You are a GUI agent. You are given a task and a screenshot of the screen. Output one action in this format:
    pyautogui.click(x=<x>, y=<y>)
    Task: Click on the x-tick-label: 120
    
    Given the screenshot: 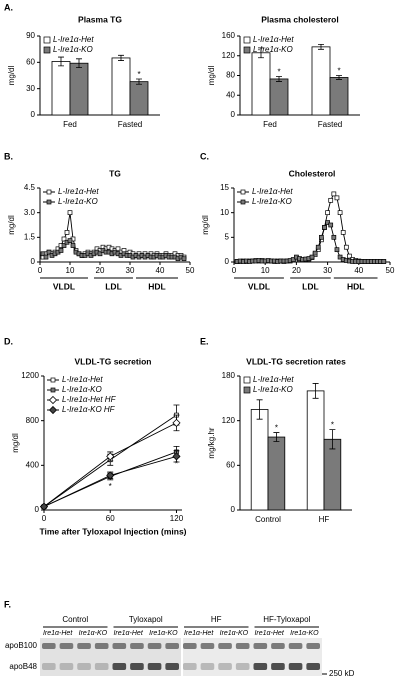 What is the action you would take?
    pyautogui.click(x=177, y=518)
    